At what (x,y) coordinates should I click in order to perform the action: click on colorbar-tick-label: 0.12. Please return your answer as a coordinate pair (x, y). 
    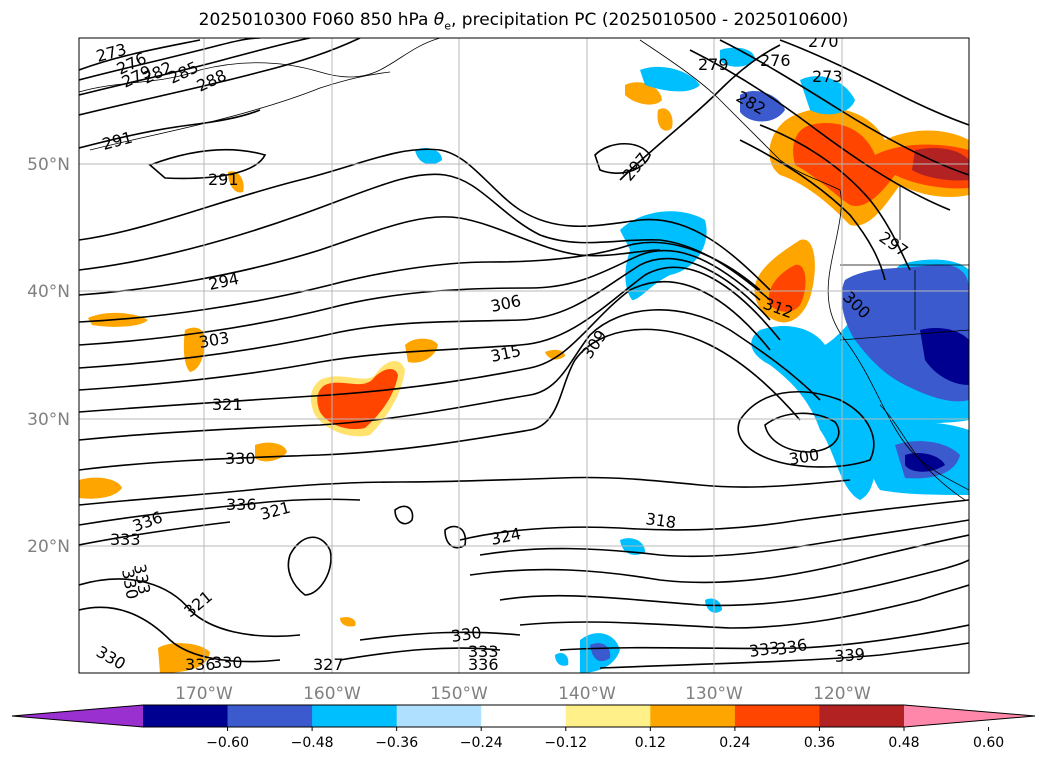
    Looking at the image, I should click on (650, 743).